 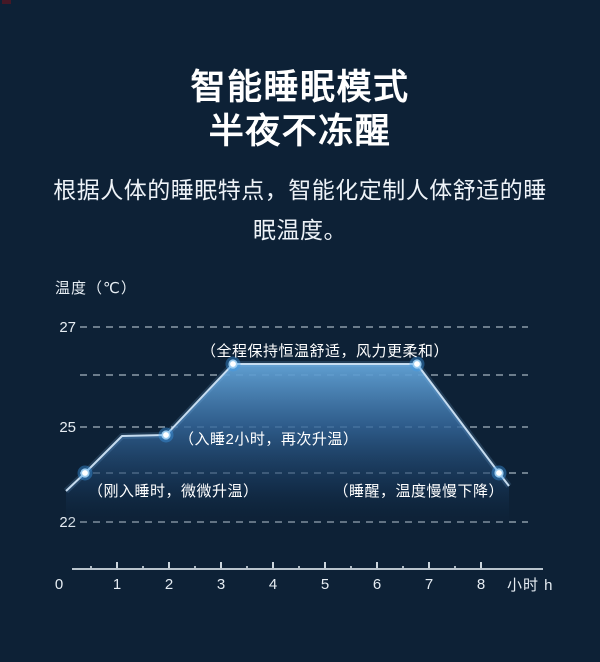 I want to click on y-tick-label-25: 25, so click(x=67, y=427).